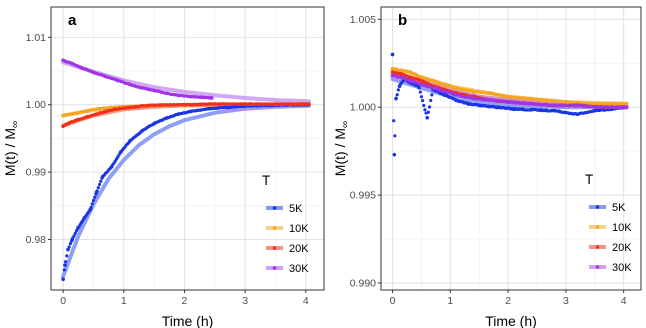 The height and width of the screenshot is (328, 646). Describe the element at coordinates (36, 38) in the screenshot. I see `y-tick-label: 1.01` at that location.